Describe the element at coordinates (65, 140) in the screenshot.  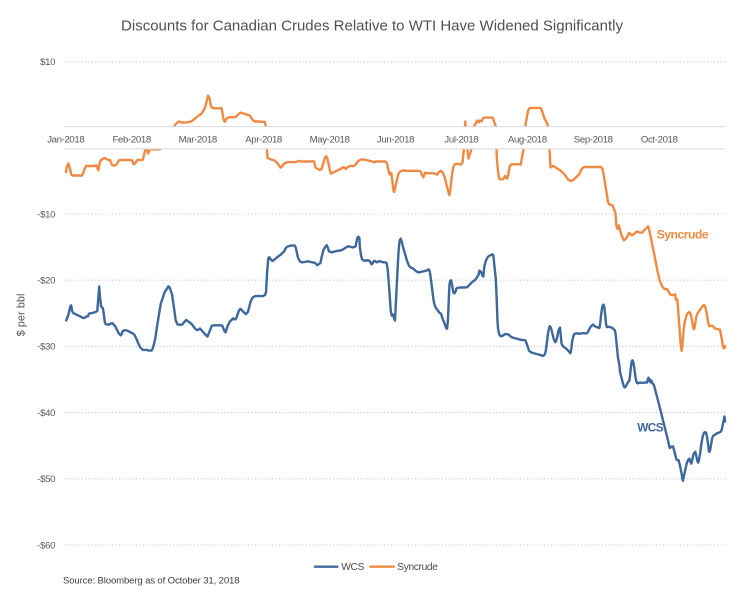
I see `svg-text: Jan-2018` at that location.